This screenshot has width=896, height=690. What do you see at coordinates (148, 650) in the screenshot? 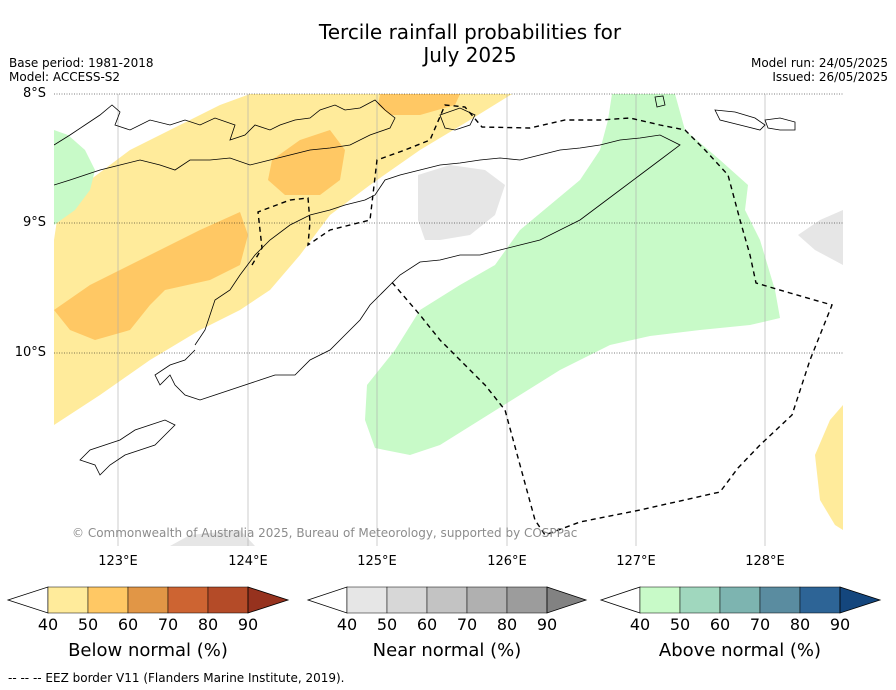
I see `colorbar-title: Below normal (%)` at bounding box center [148, 650].